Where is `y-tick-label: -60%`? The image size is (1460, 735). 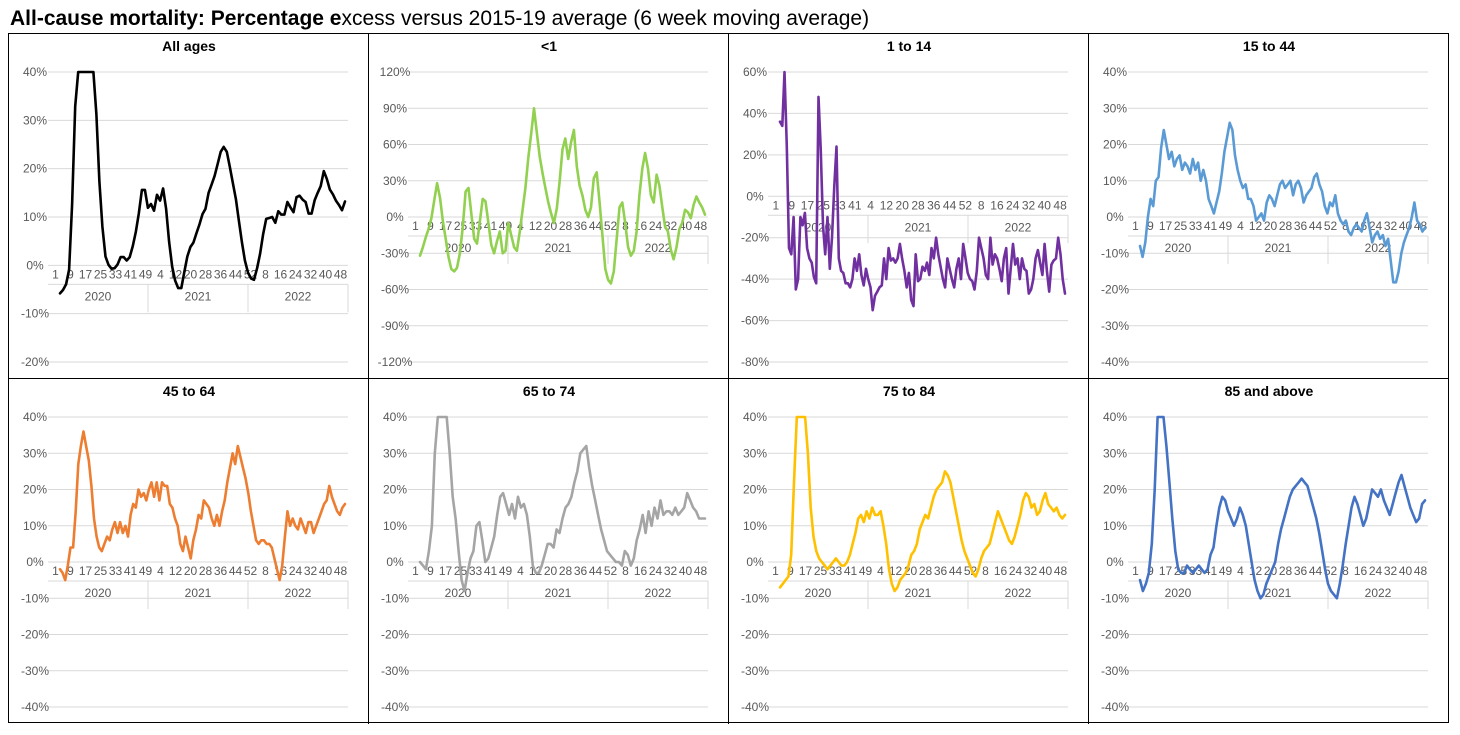
y-tick-label: -60% is located at coordinates (395, 290).